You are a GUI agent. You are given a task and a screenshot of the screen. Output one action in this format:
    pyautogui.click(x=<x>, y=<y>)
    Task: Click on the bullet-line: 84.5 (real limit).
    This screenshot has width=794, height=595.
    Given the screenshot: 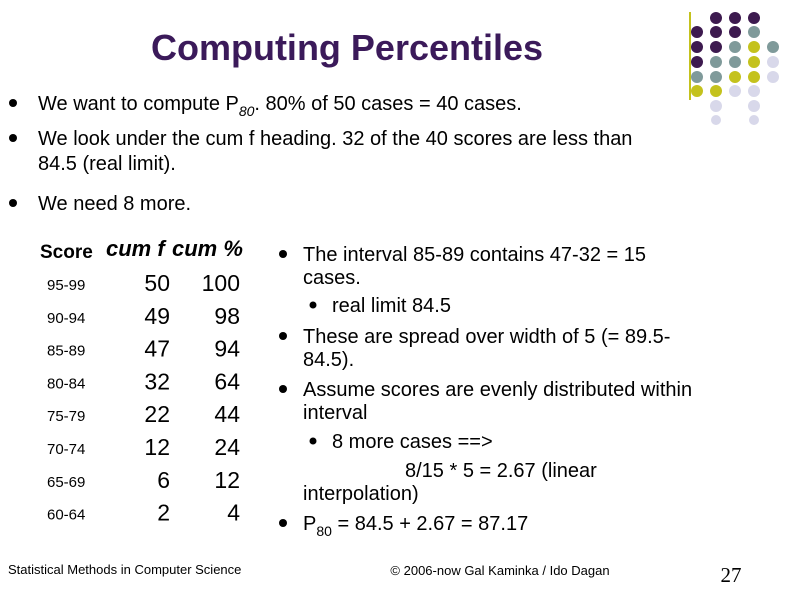 What is the action you would take?
    pyautogui.click(x=107, y=164)
    